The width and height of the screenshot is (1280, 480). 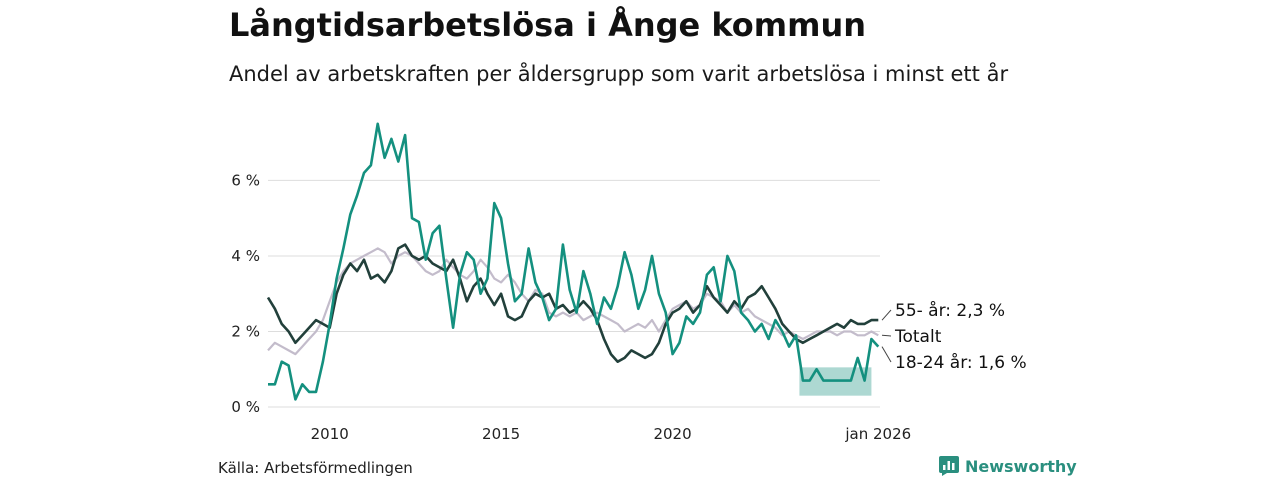 What do you see at coordinates (886, 315) in the screenshot?
I see `end-label-leader-older` at bounding box center [886, 315].